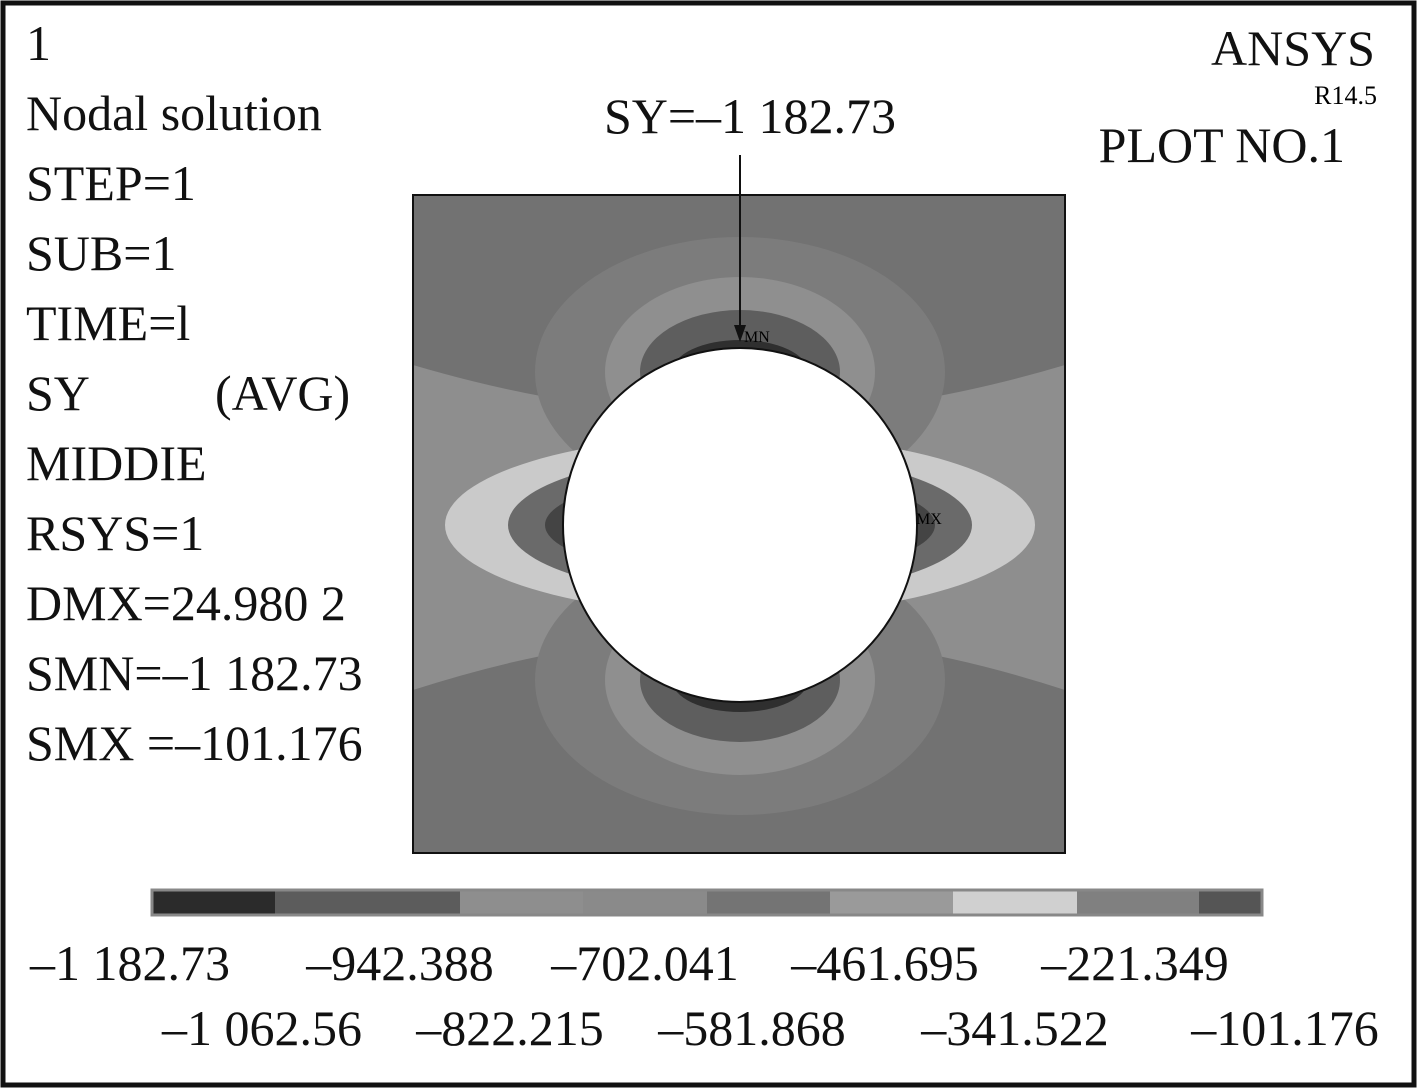  What do you see at coordinates (1134, 963) in the screenshot?
I see `legend-label: –221.349` at bounding box center [1134, 963].